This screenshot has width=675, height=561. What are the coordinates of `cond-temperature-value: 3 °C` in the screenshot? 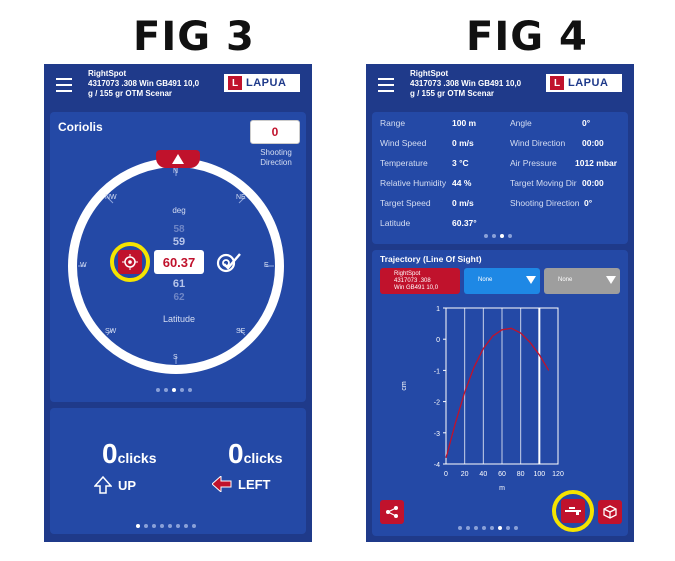 It's located at (460, 163).